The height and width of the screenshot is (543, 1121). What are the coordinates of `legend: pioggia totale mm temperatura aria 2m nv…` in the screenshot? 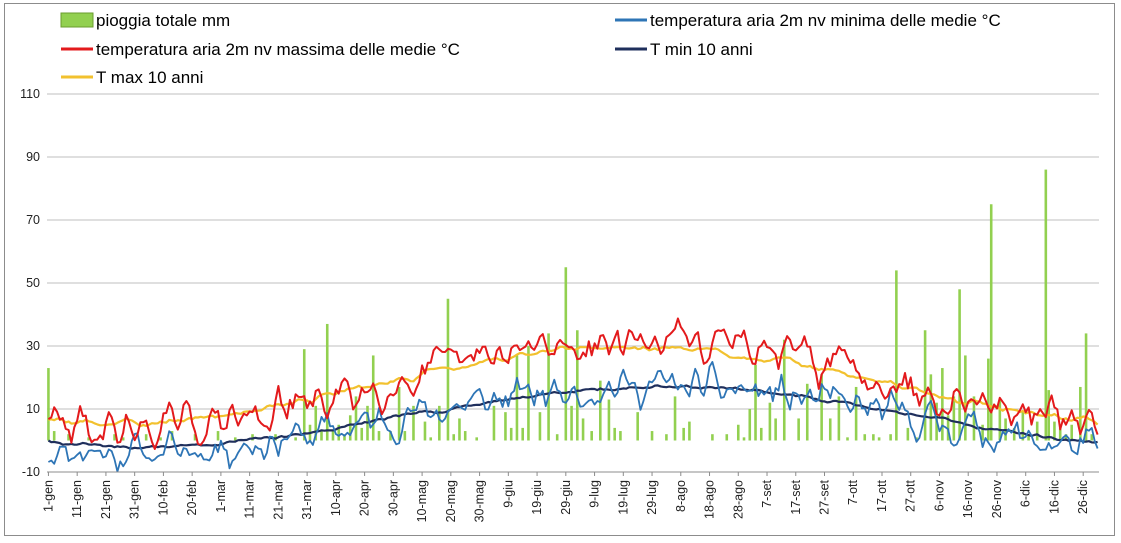 It's located at (530, 49).